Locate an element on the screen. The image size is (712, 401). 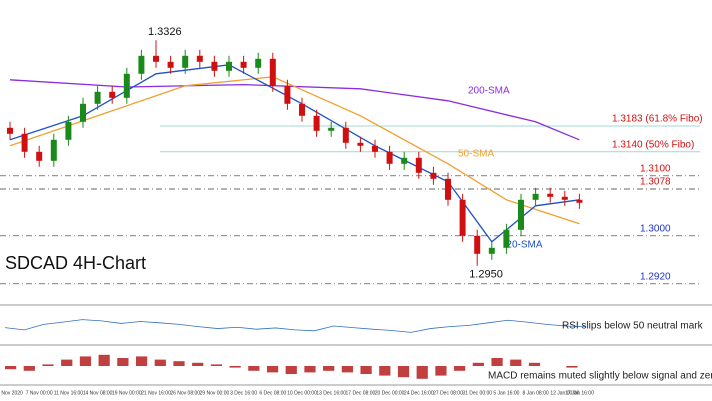
x-tick-label: 21 Nov 16:00 is located at coordinates (156, 393).